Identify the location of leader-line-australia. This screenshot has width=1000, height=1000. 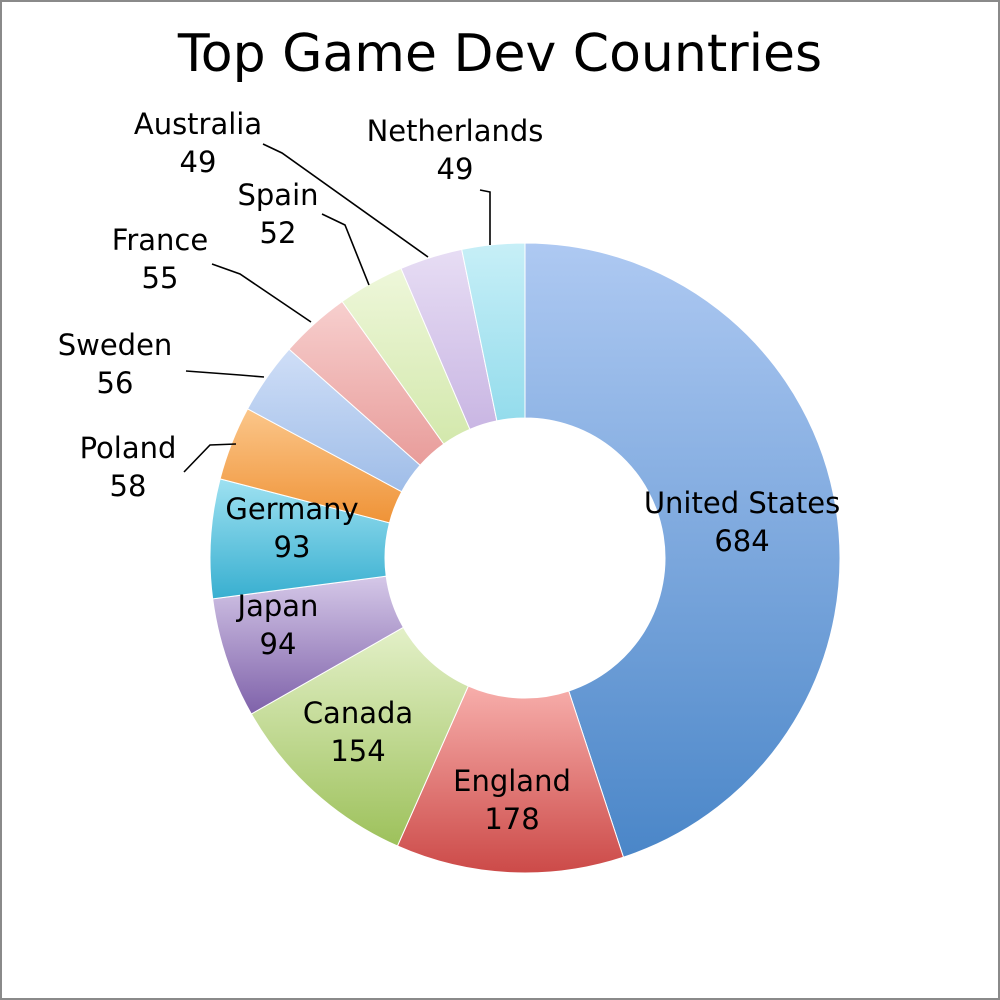
(345, 200).